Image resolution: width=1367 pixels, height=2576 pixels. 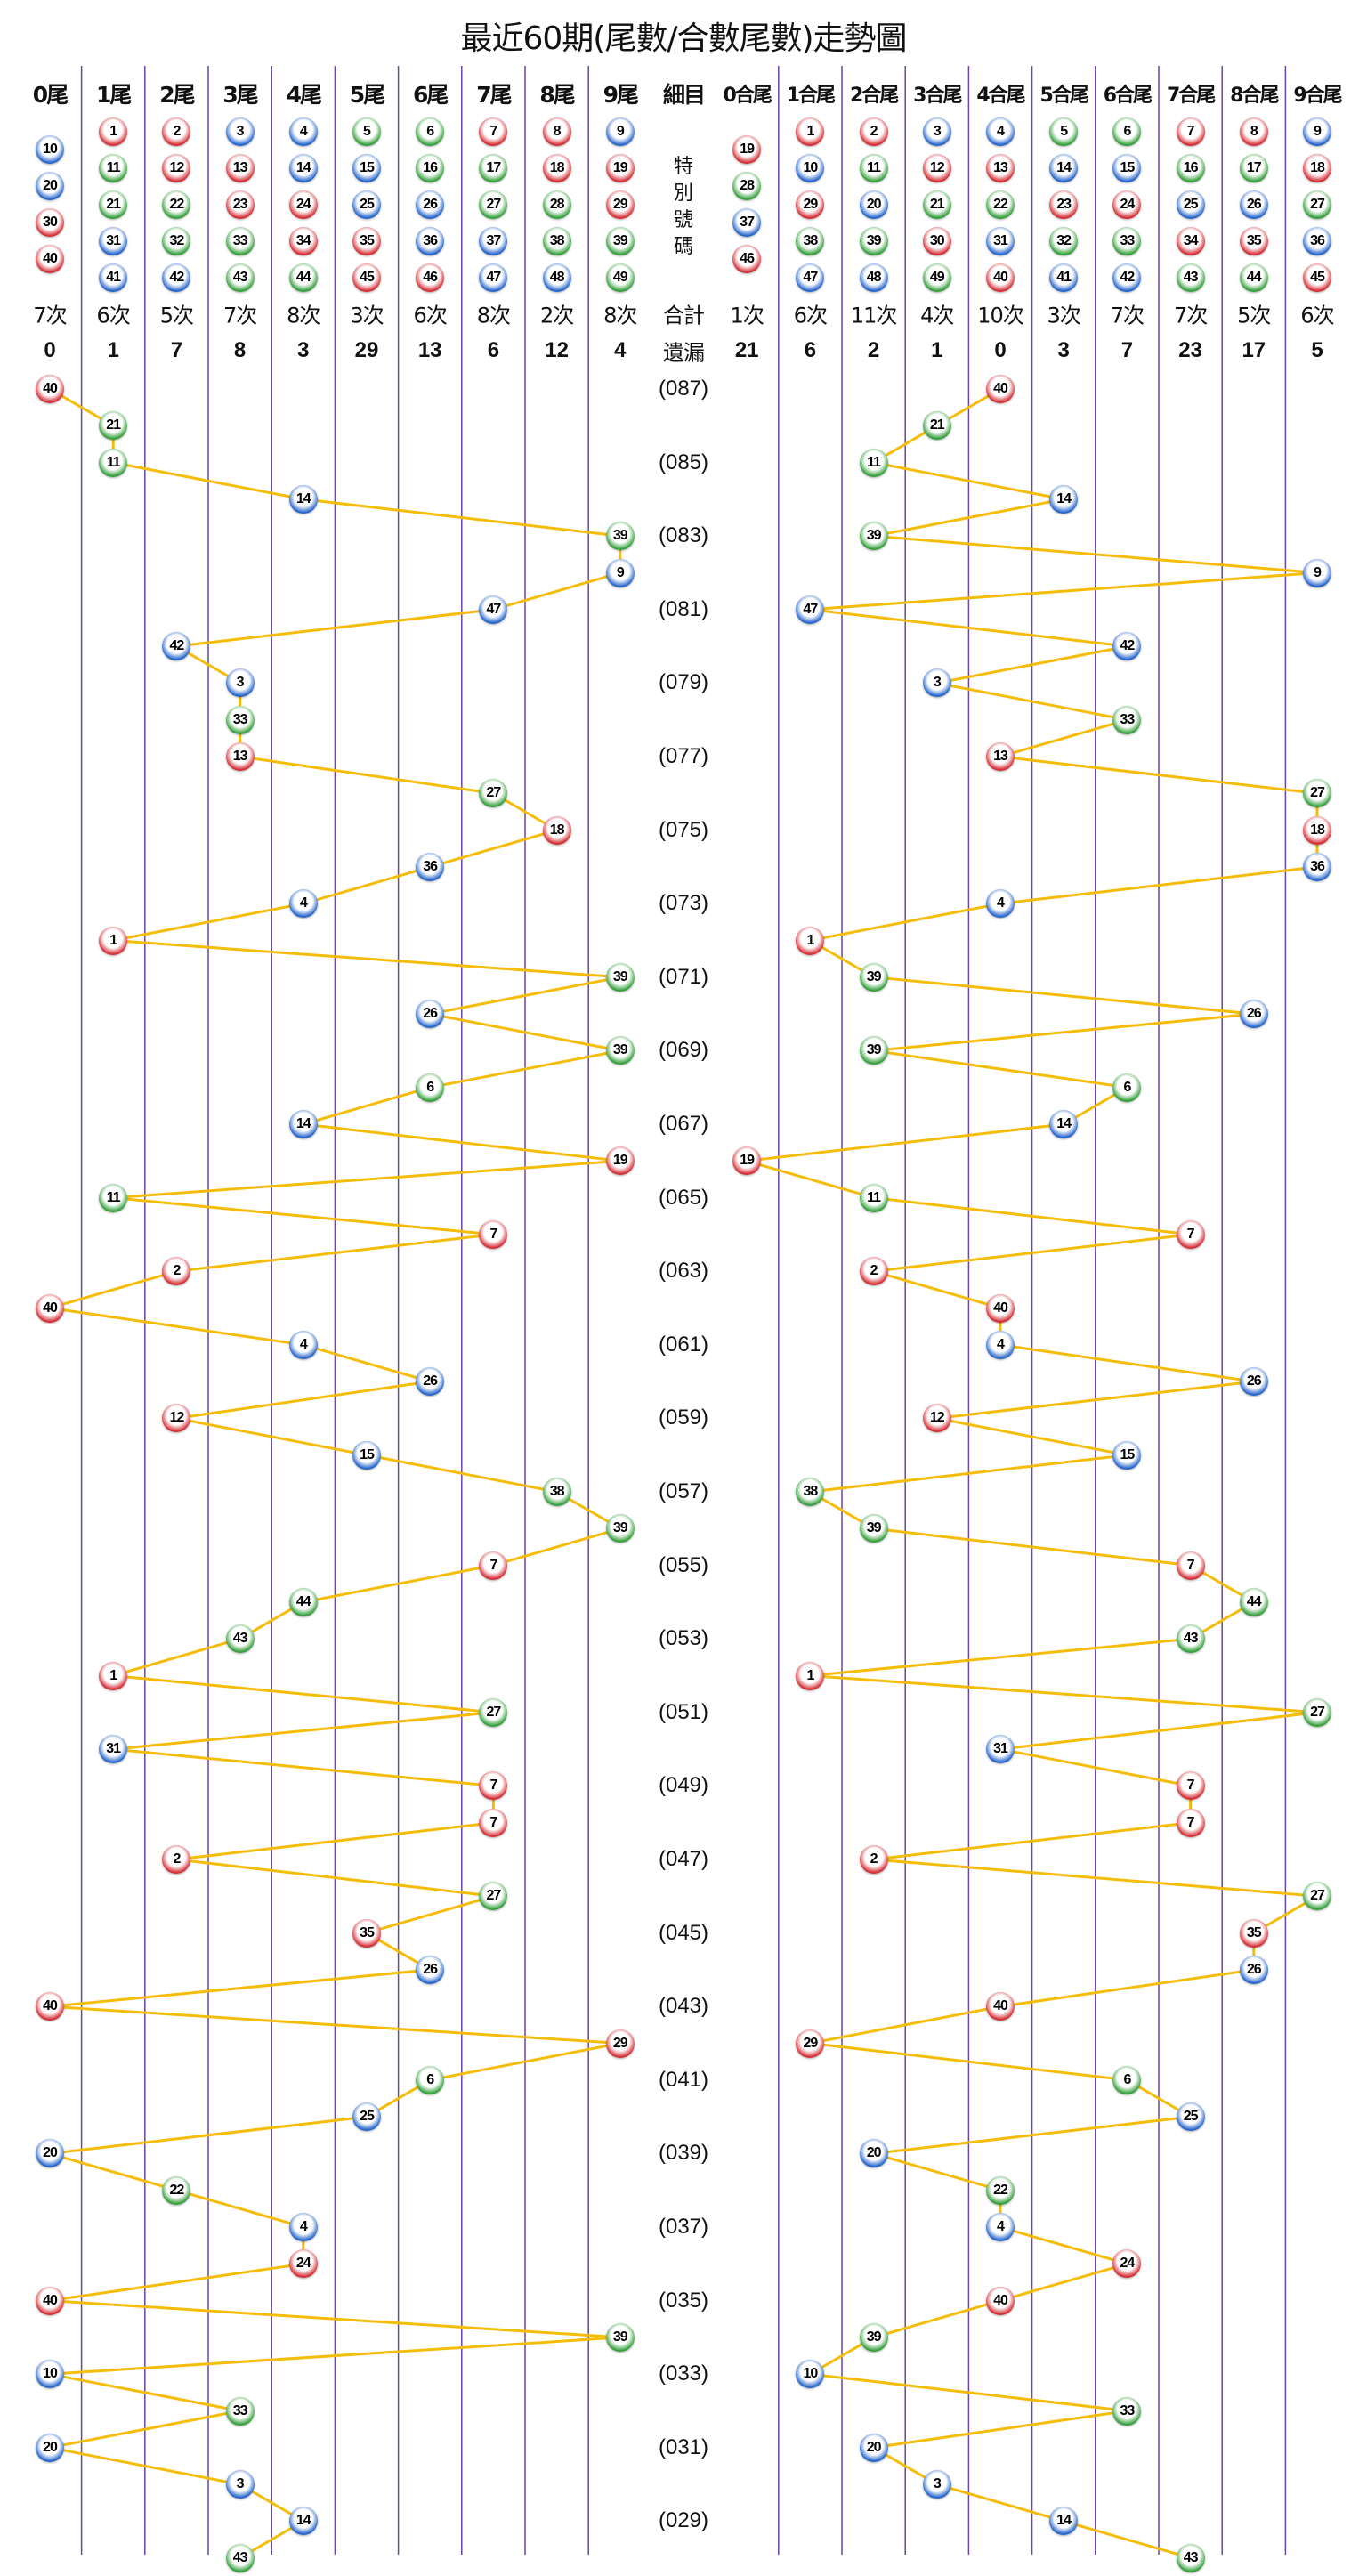 I want to click on tail-draw-ball: 22, so click(x=176, y=2190).